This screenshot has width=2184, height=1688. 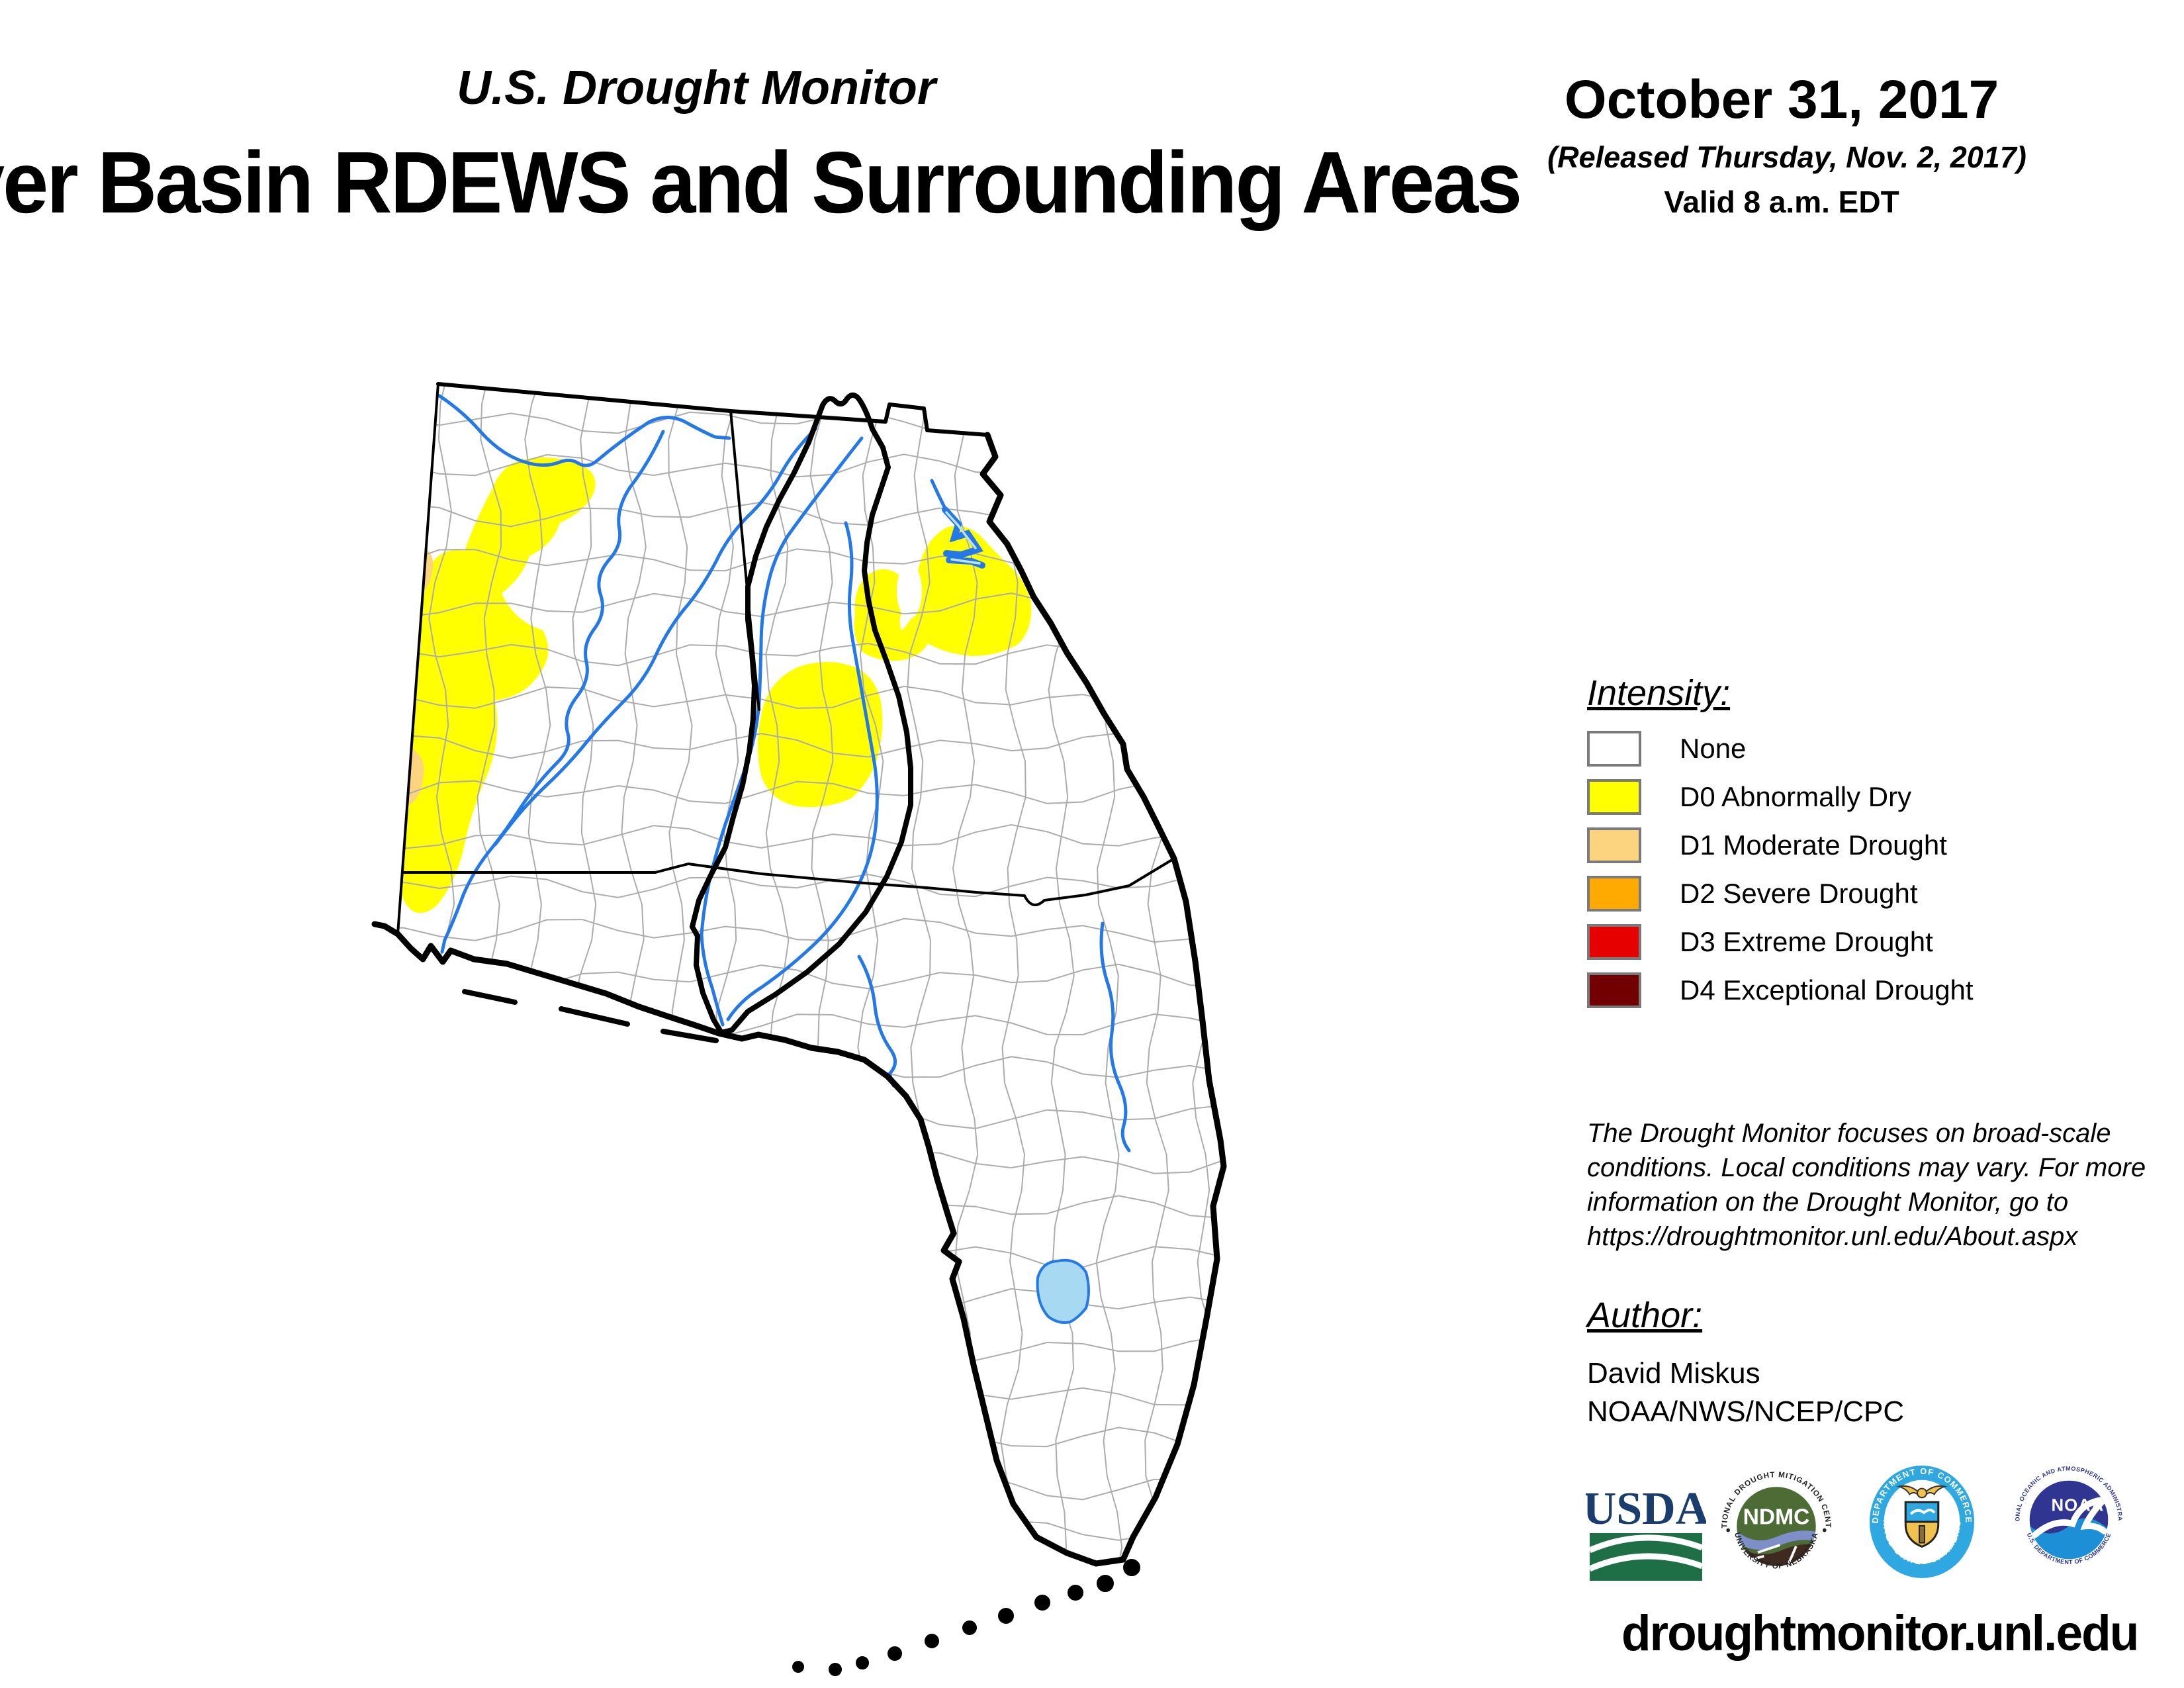 What do you see at coordinates (1016, 915) in the screenshot?
I see `lakes` at bounding box center [1016, 915].